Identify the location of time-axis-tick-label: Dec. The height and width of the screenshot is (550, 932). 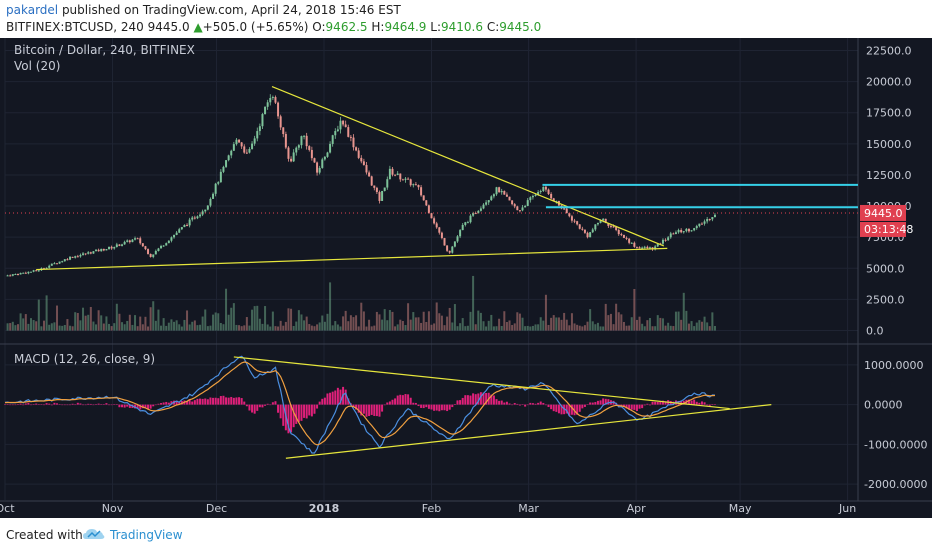
(216, 508).